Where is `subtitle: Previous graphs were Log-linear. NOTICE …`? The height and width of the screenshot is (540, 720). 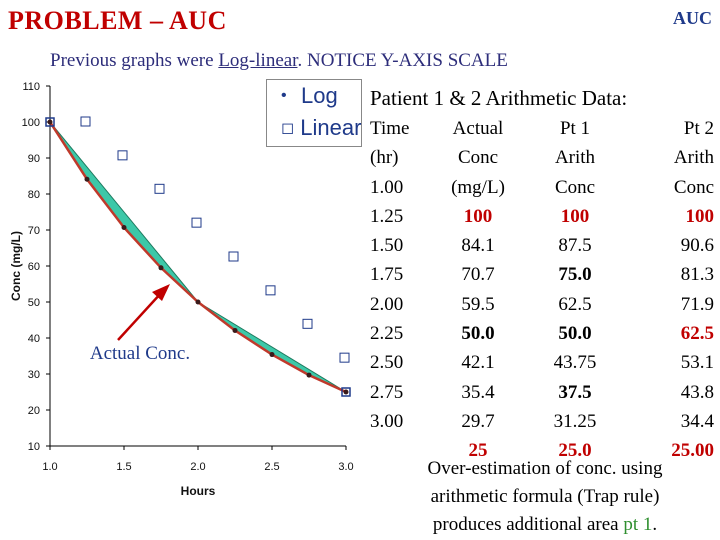 subtitle: Previous graphs were Log-linear. NOTICE … is located at coordinates (279, 61).